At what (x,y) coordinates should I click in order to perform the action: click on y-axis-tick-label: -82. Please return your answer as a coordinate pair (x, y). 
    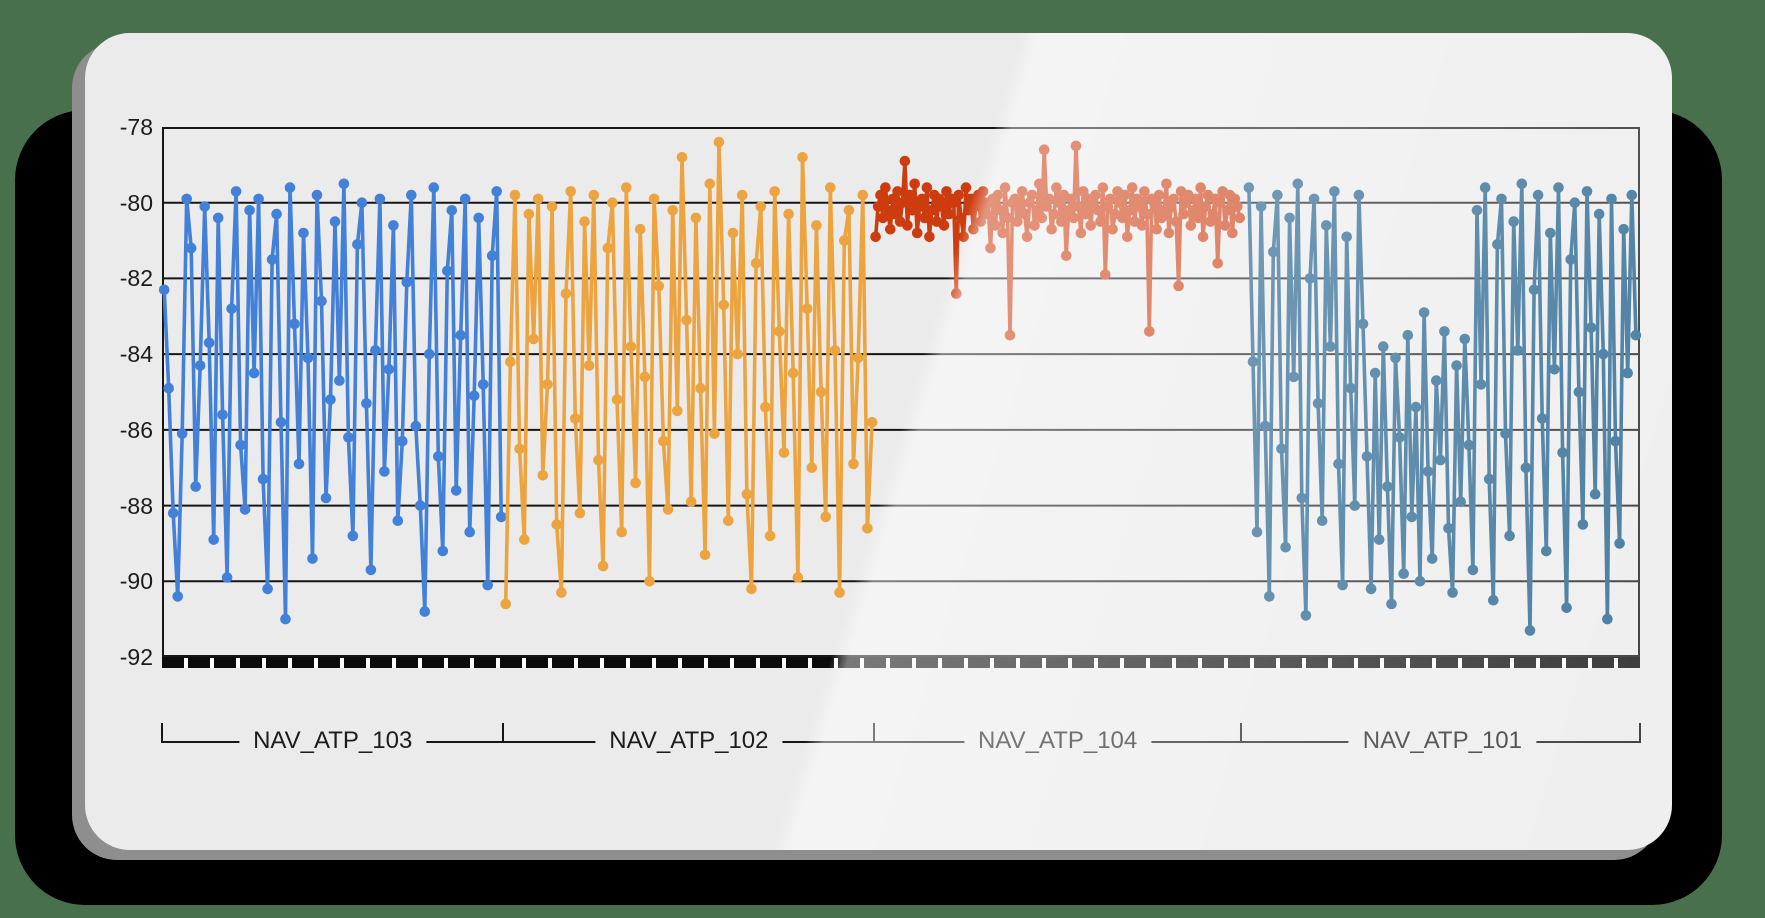
    Looking at the image, I should click on (136, 278).